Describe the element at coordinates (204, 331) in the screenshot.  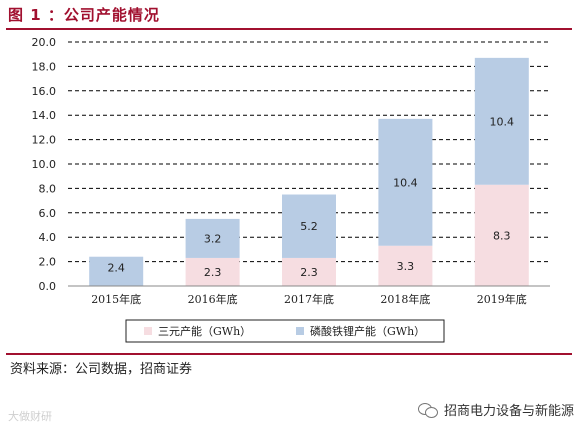
I see `legend-label: 三元产能（GWh）` at that location.